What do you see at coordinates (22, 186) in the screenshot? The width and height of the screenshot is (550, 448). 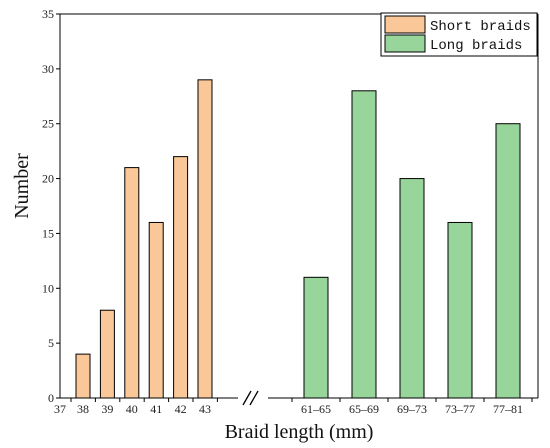 I see `y-axis-title: Number` at bounding box center [22, 186].